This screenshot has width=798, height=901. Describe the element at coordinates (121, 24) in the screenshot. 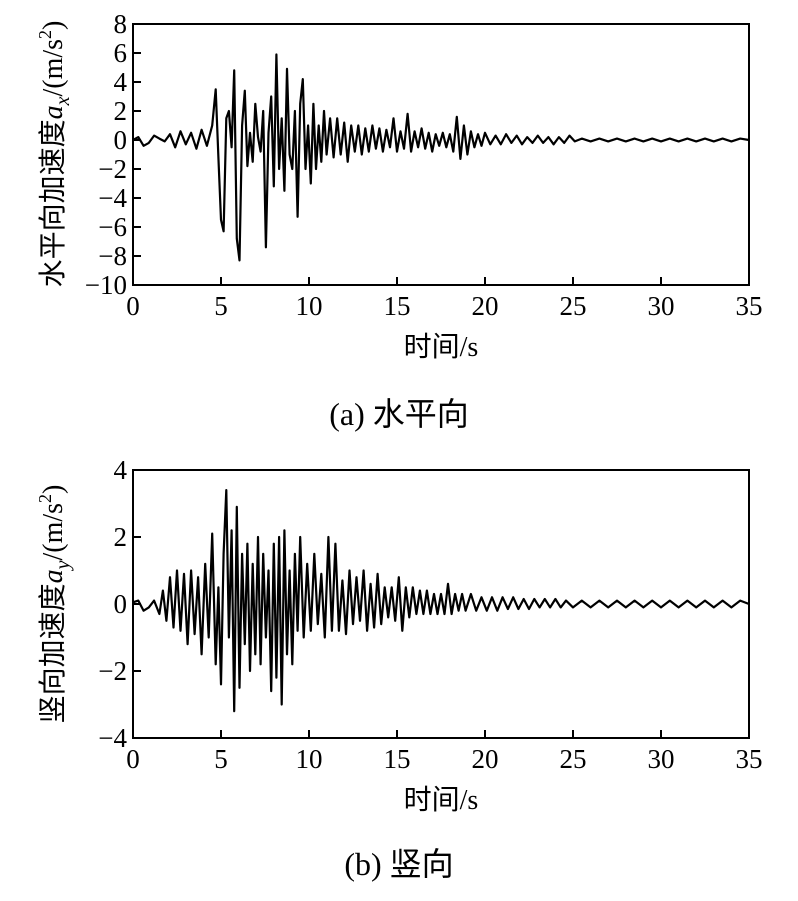

I see `chart-a-y-tick-label: 8` at that location.